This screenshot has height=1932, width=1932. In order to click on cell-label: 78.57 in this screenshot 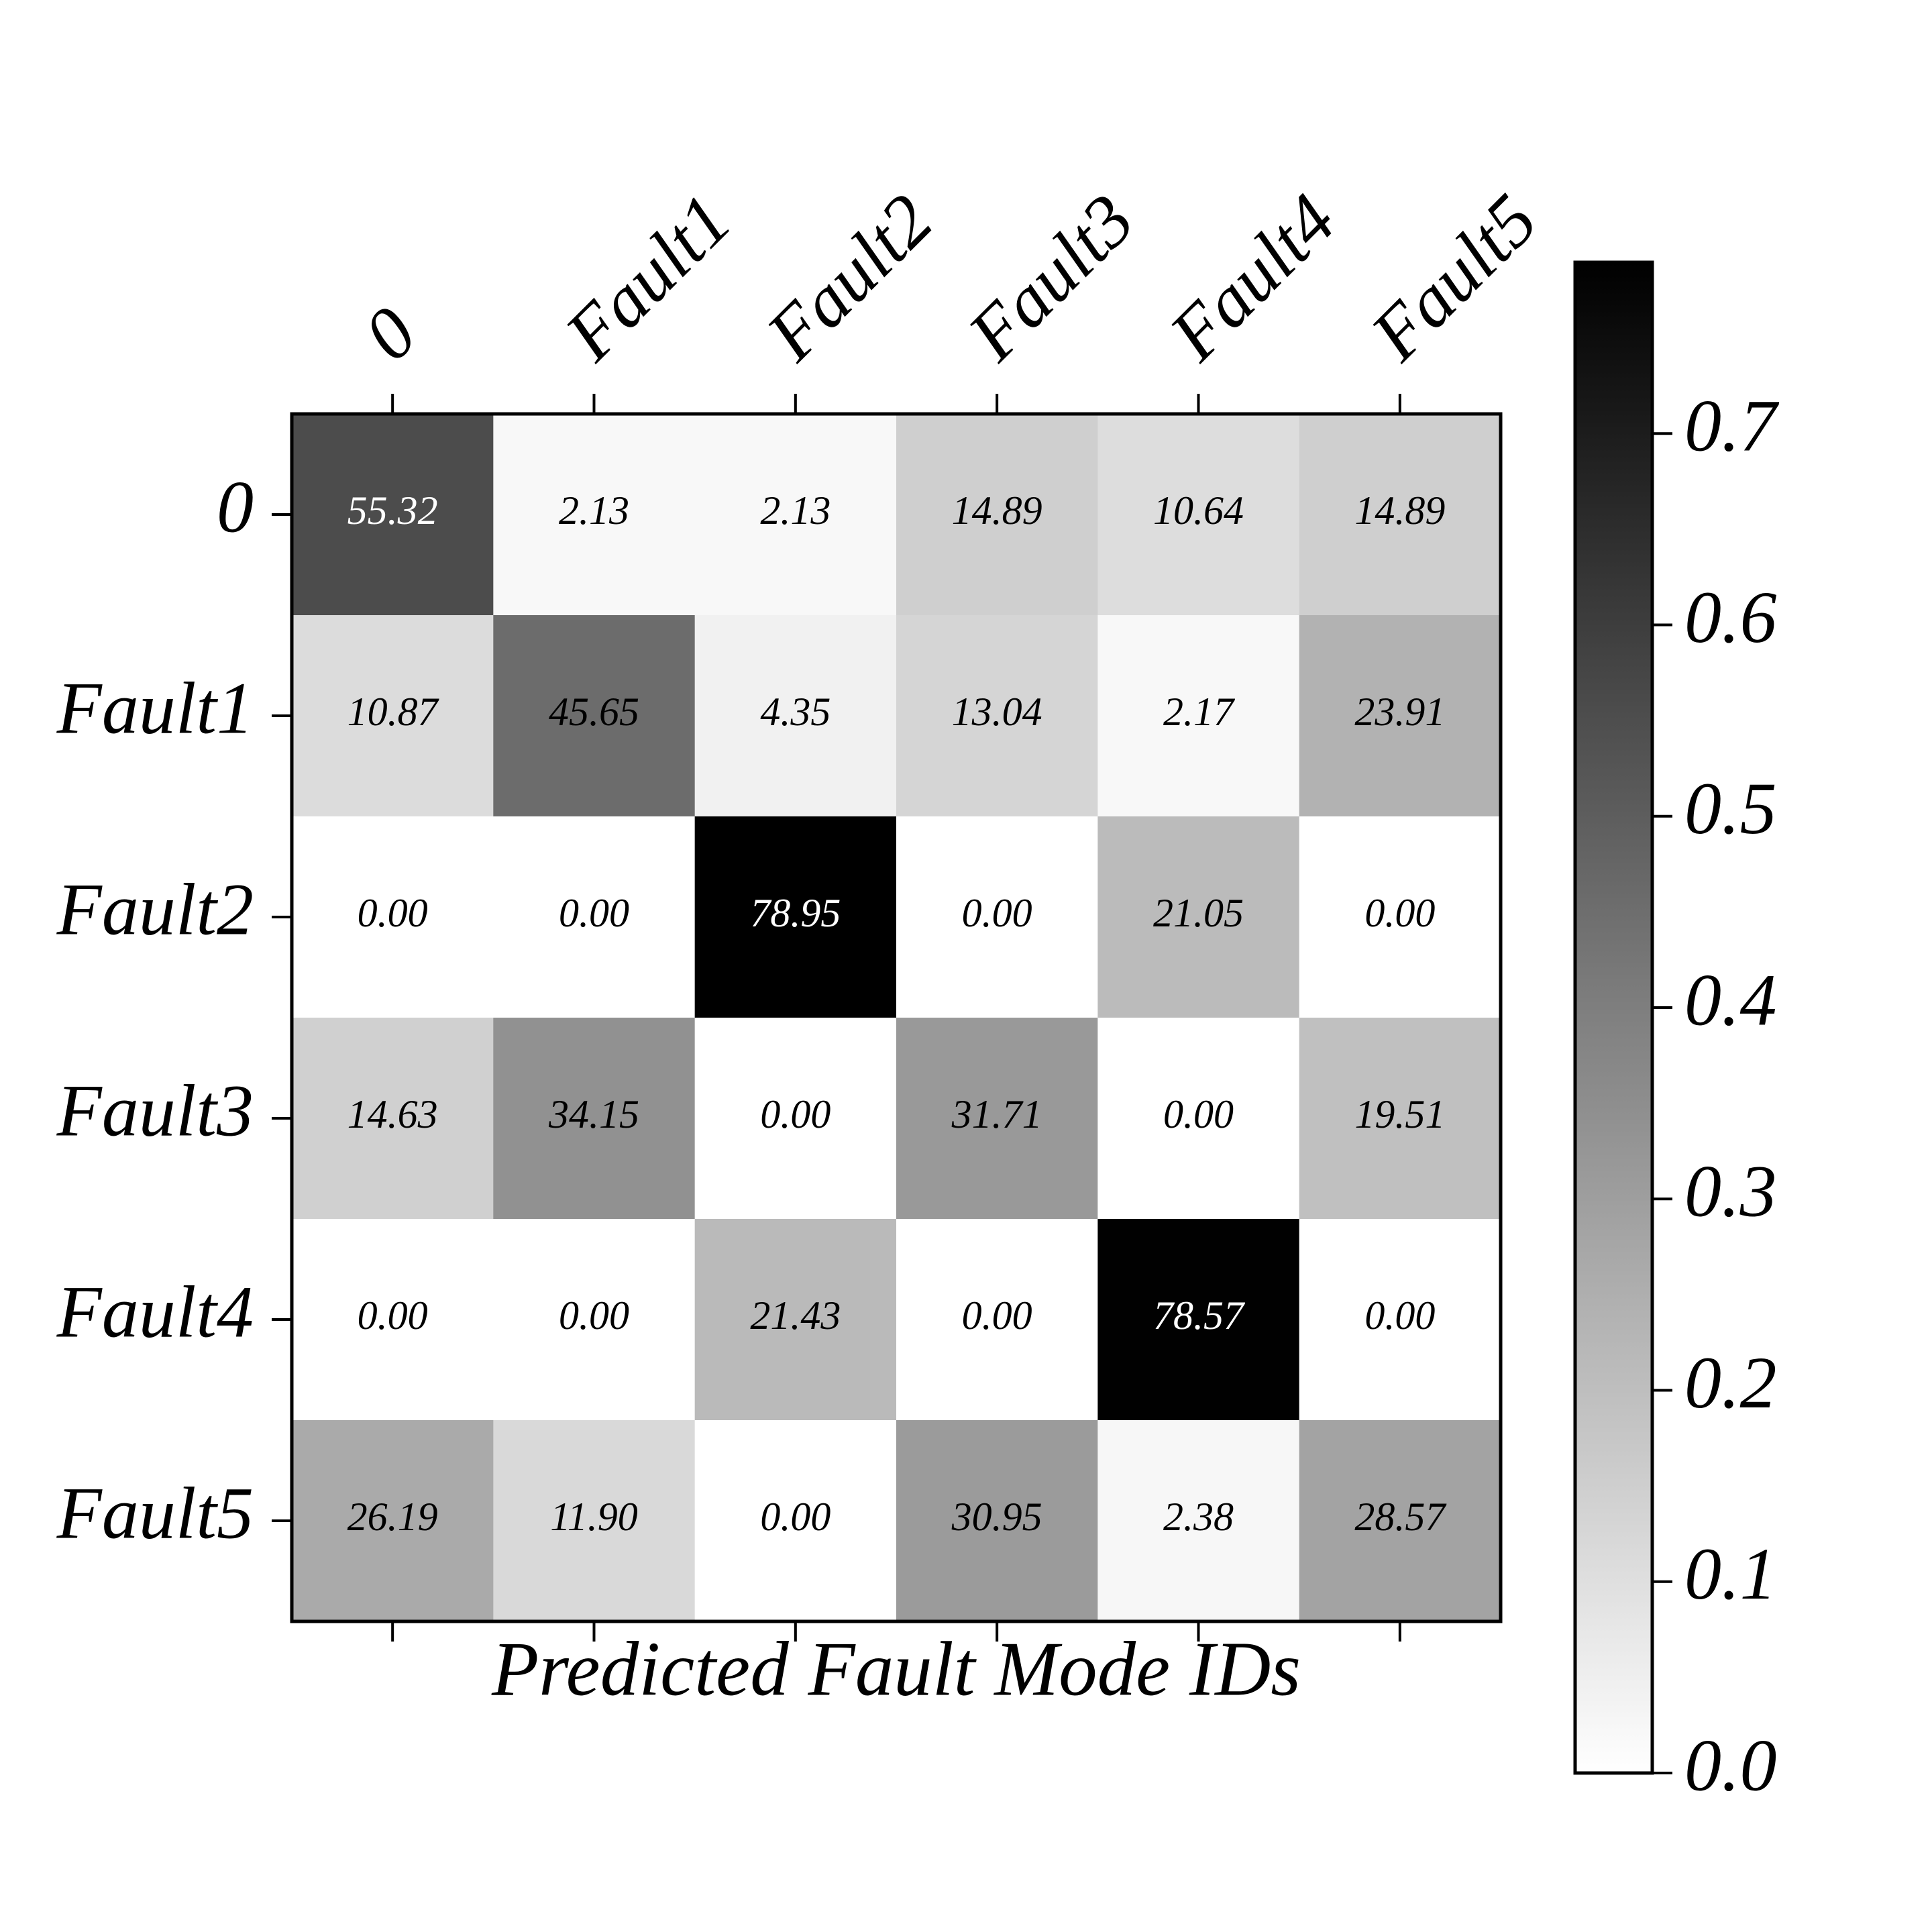, I will do `click(1199, 1315)`.